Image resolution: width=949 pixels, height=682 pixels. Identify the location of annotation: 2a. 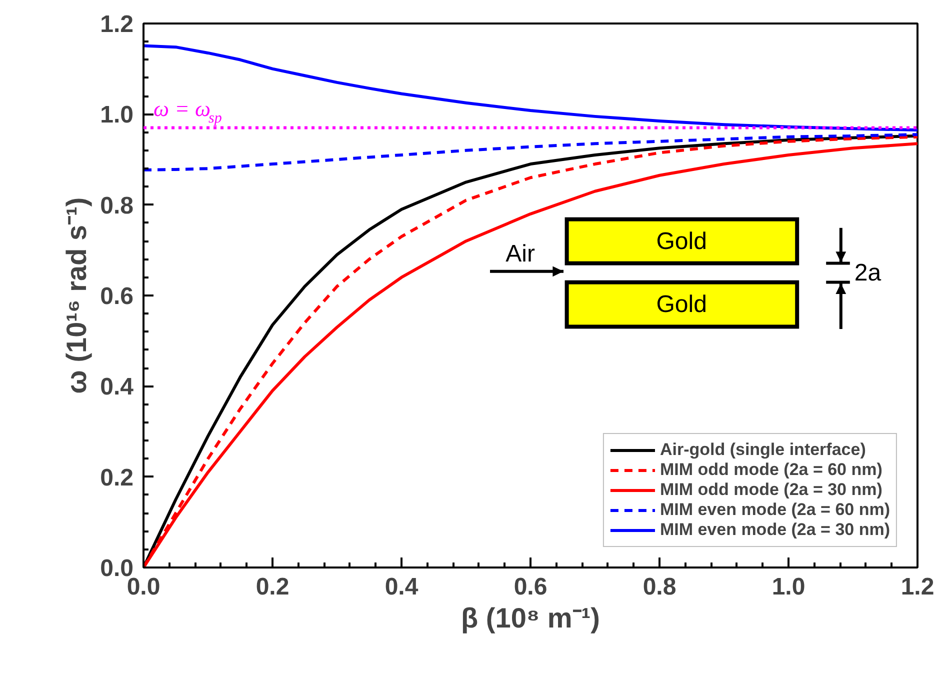
(868, 272).